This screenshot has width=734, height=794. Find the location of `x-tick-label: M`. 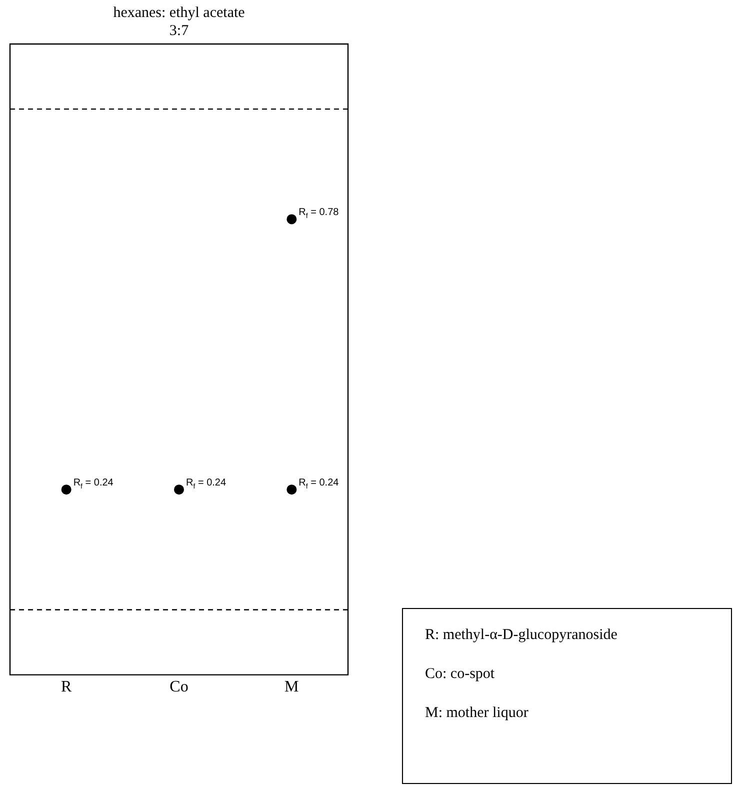

x-tick-label: M is located at coordinates (291, 687).